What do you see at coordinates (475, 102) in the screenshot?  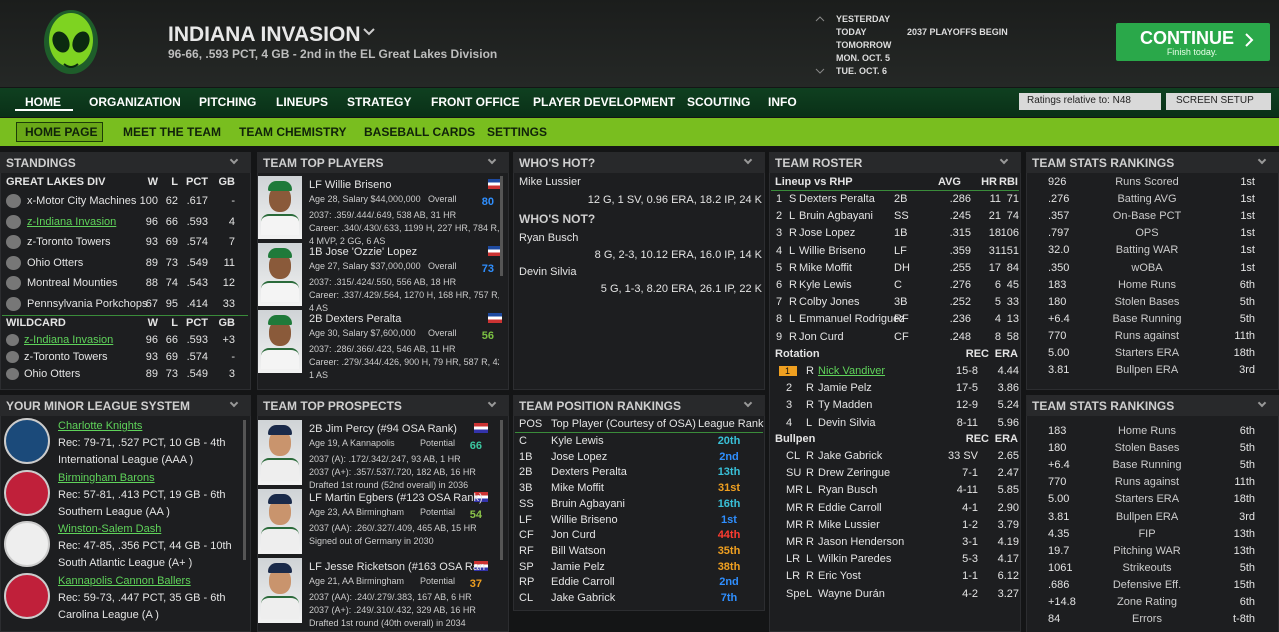 I see `nav-item: FRONT OFFICE` at bounding box center [475, 102].